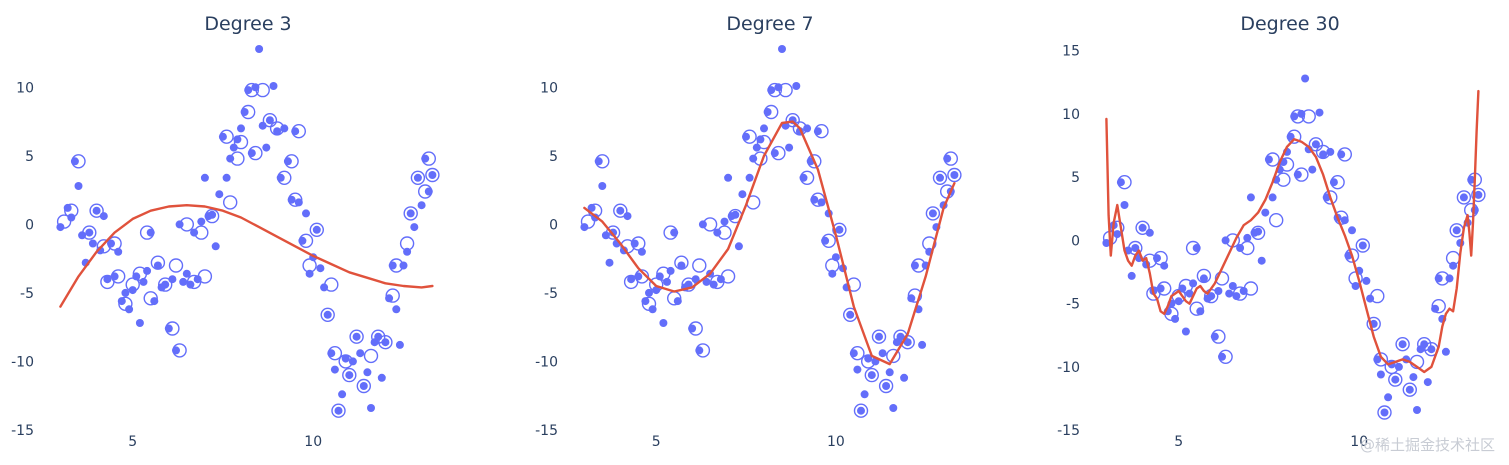 The height and width of the screenshot is (465, 1509). What do you see at coordinates (553, 225) in the screenshot?
I see `y-tick-label: 0` at bounding box center [553, 225].